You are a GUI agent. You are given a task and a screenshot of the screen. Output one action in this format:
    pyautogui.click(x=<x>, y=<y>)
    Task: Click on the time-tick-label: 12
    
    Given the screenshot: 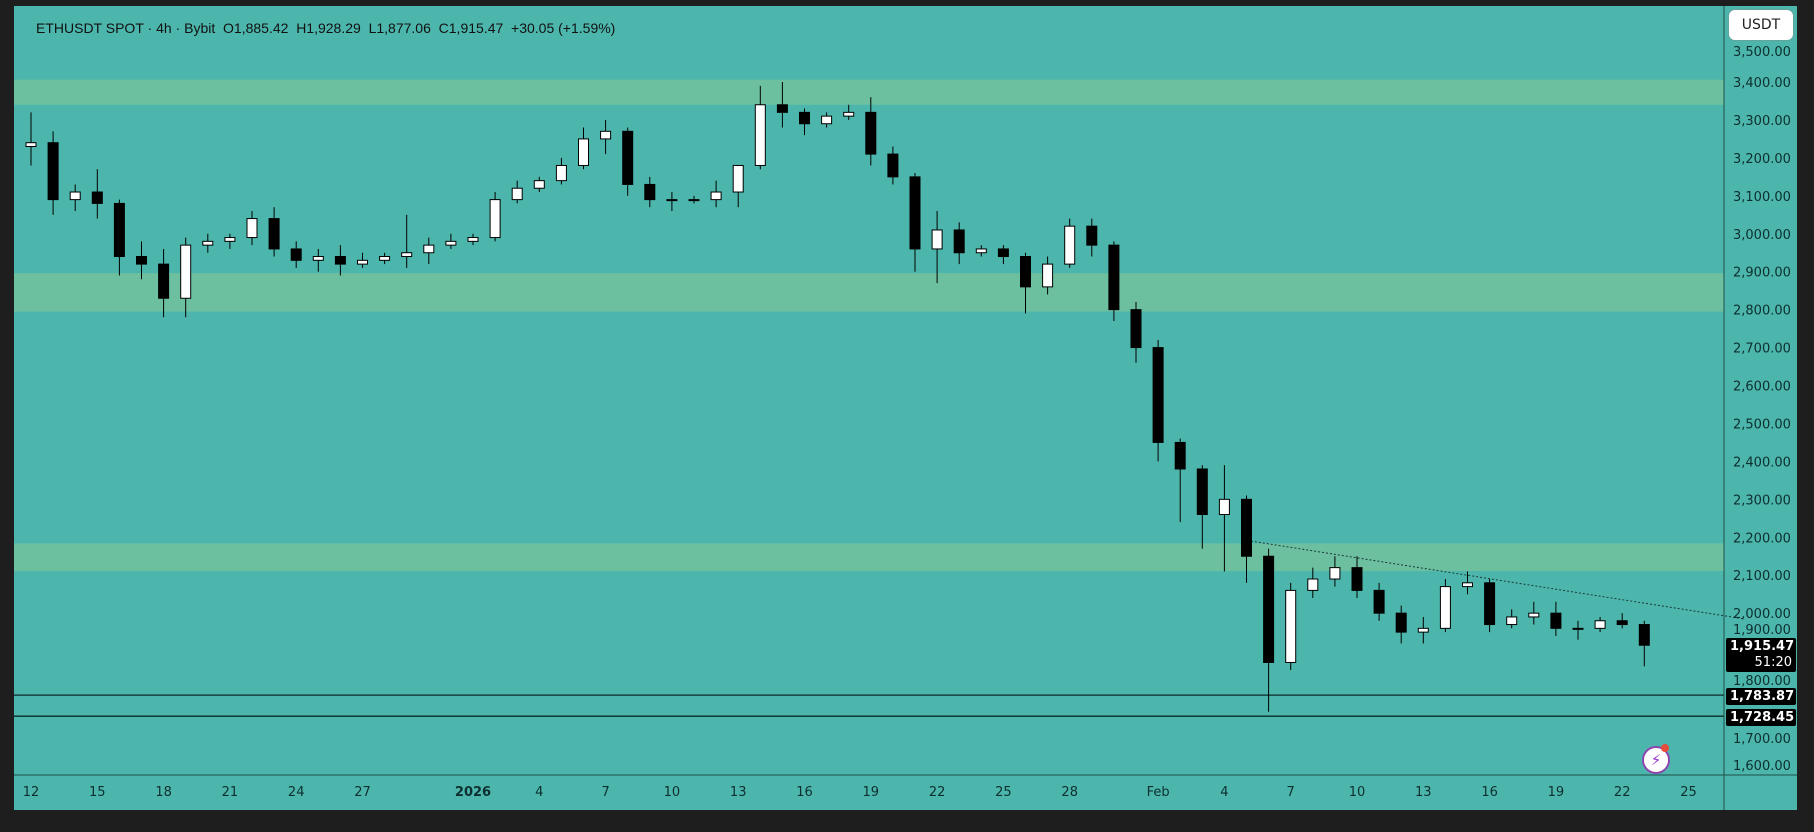 What is the action you would take?
    pyautogui.click(x=31, y=792)
    